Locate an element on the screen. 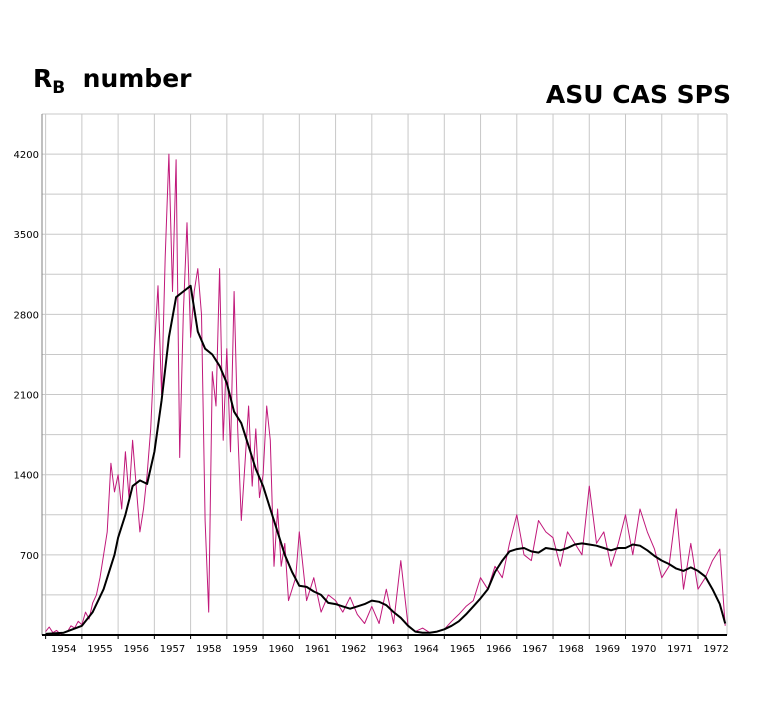  x-tick-label: 1970 is located at coordinates (643, 649).